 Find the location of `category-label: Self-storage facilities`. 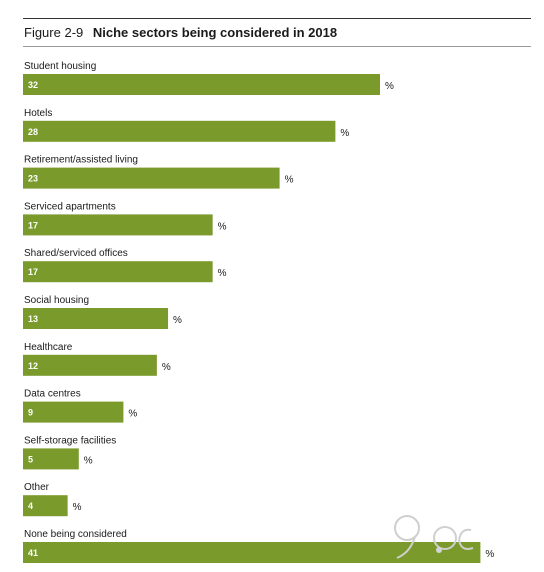

category-label: Self-storage facilities is located at coordinates (70, 440).